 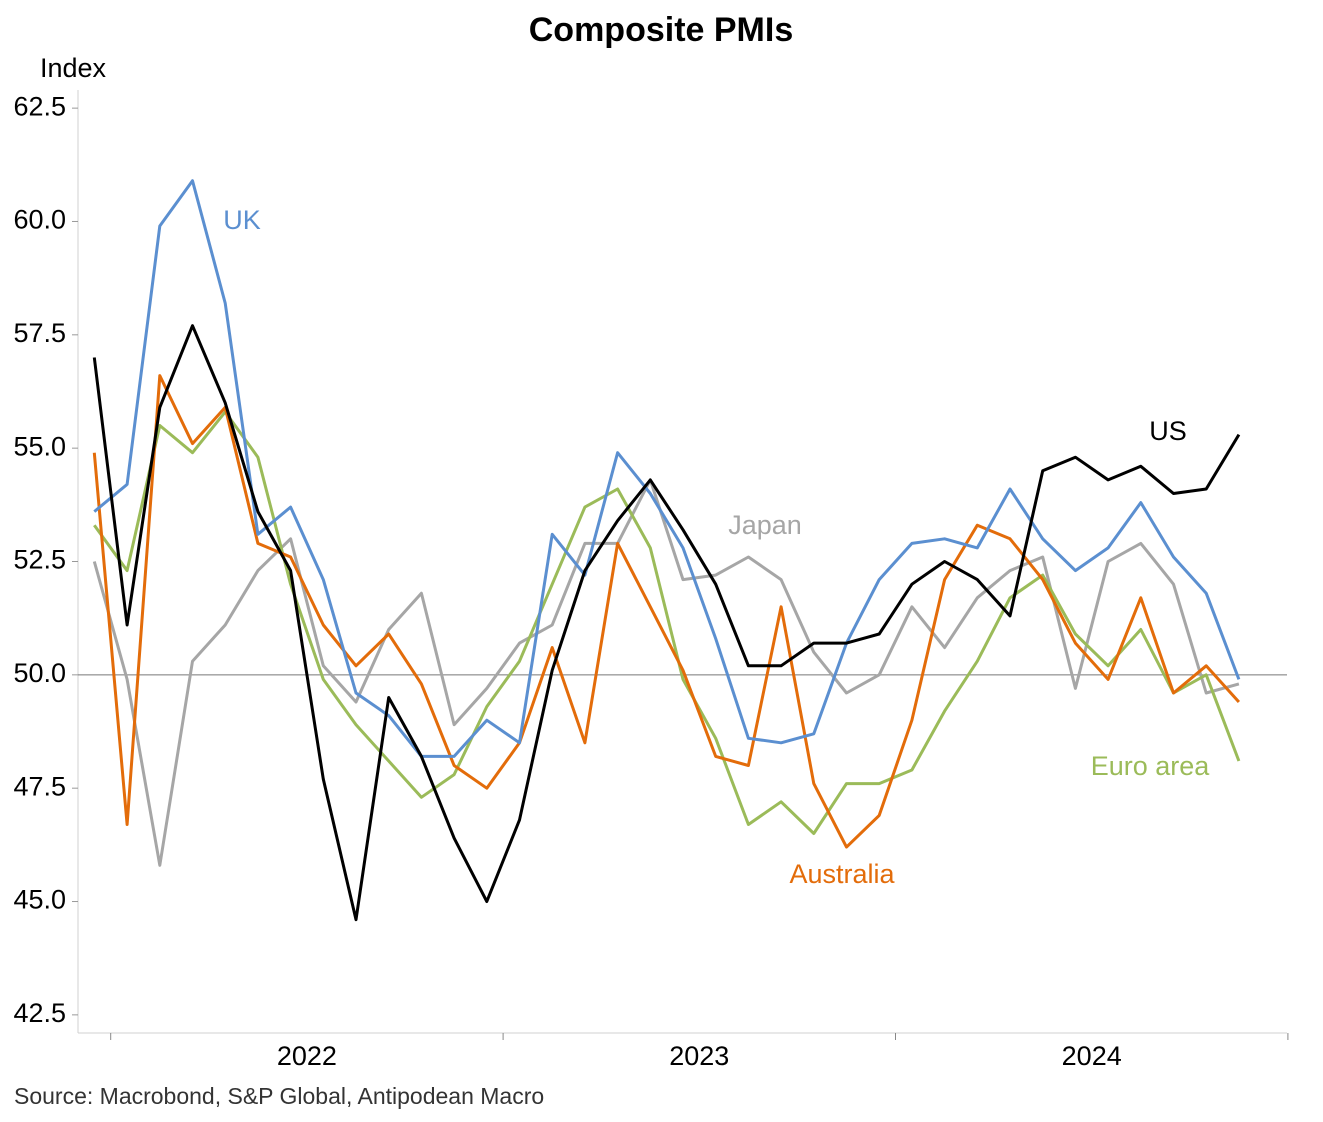 I want to click on chart-title: Composite PMIs, so click(x=661, y=30).